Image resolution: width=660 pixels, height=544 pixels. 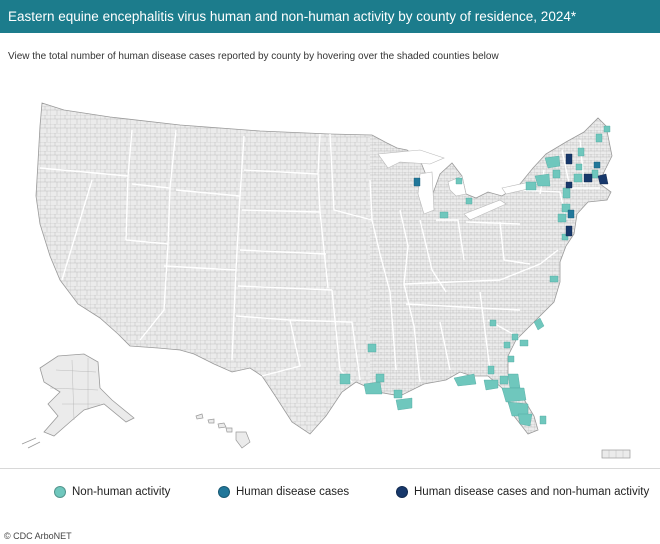 I want to click on lake-michigan, so click(x=426, y=193).